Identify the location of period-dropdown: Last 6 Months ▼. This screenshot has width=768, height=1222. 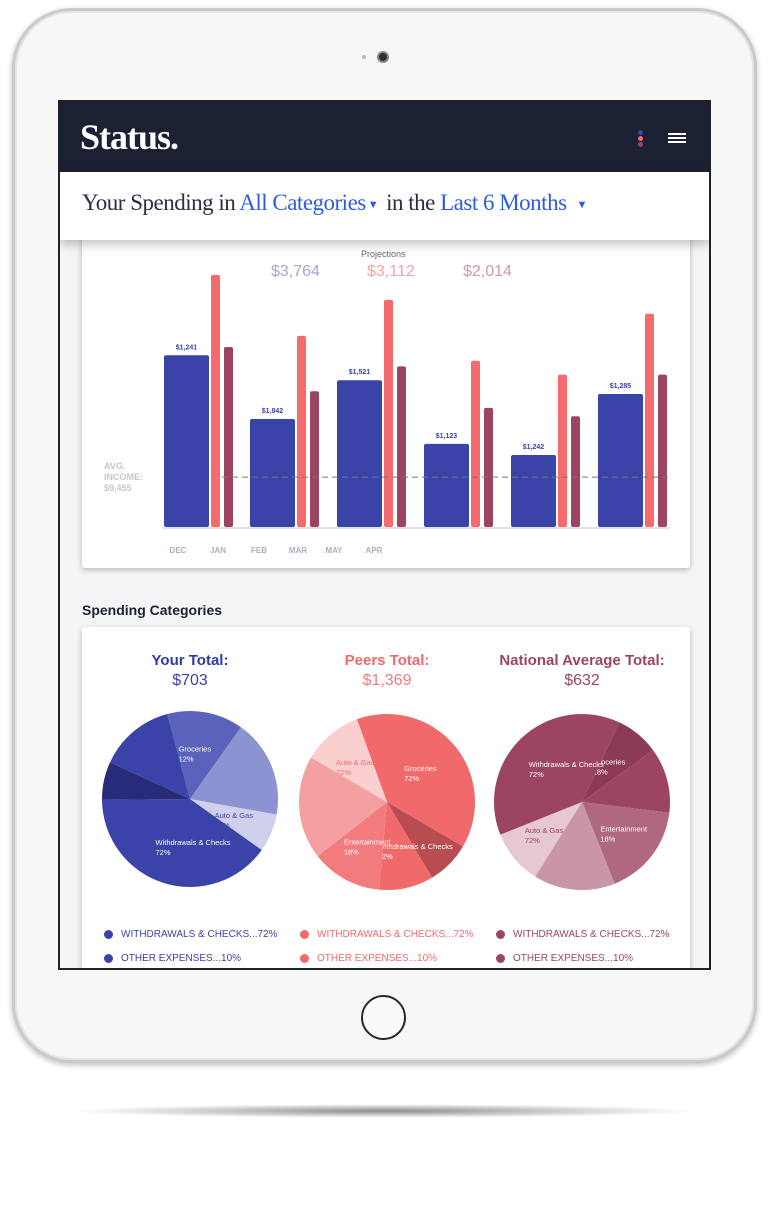
(517, 202).